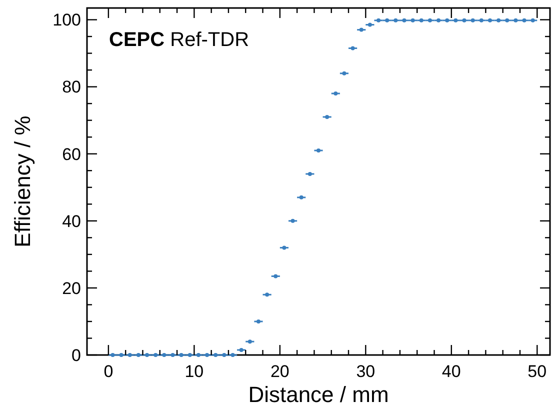 Image resolution: width=553 pixels, height=411 pixels. I want to click on x-tick-label: 50, so click(537, 371).